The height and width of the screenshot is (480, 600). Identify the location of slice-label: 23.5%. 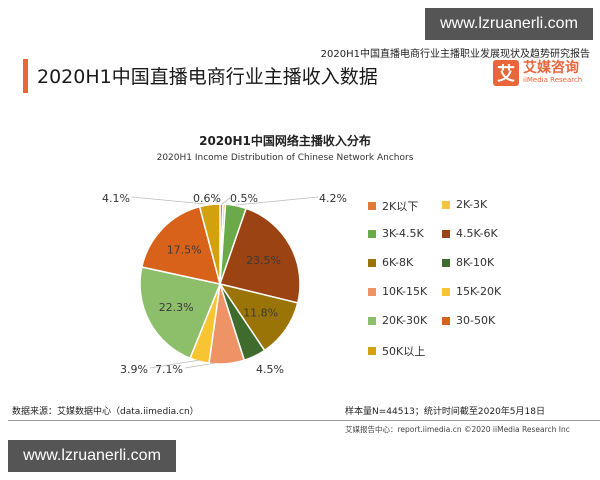
(263, 260).